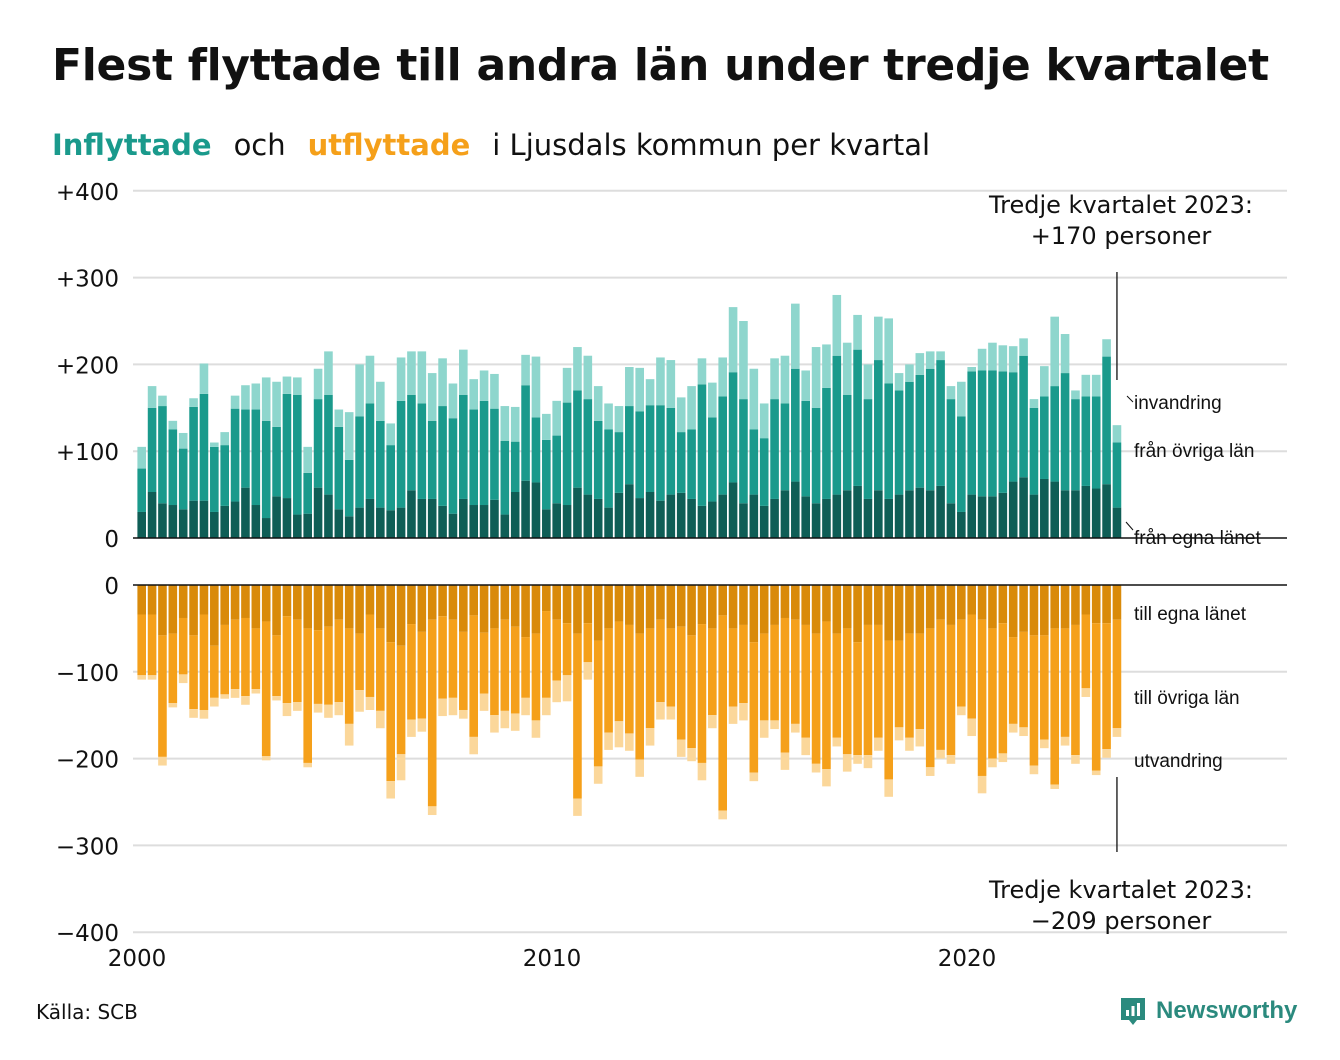  I want to click on y-tick-label-top: +200, so click(87, 366).